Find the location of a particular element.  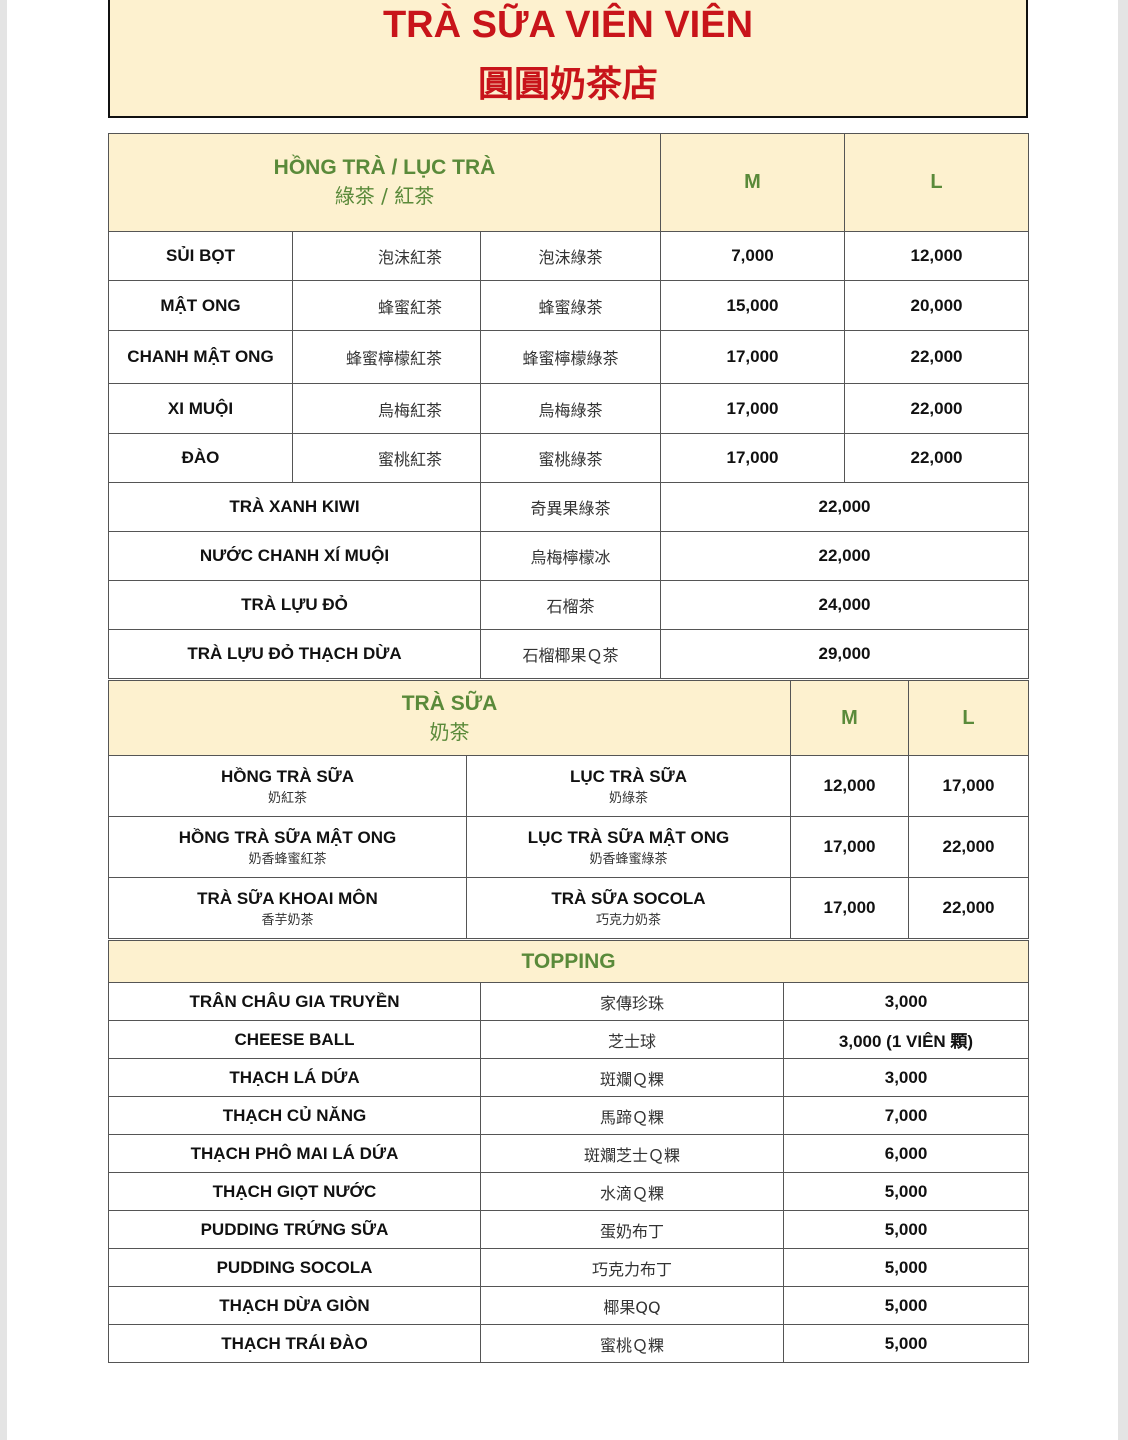

topping-name: THẠCH DỪA GIÒN is located at coordinates (294, 1305).